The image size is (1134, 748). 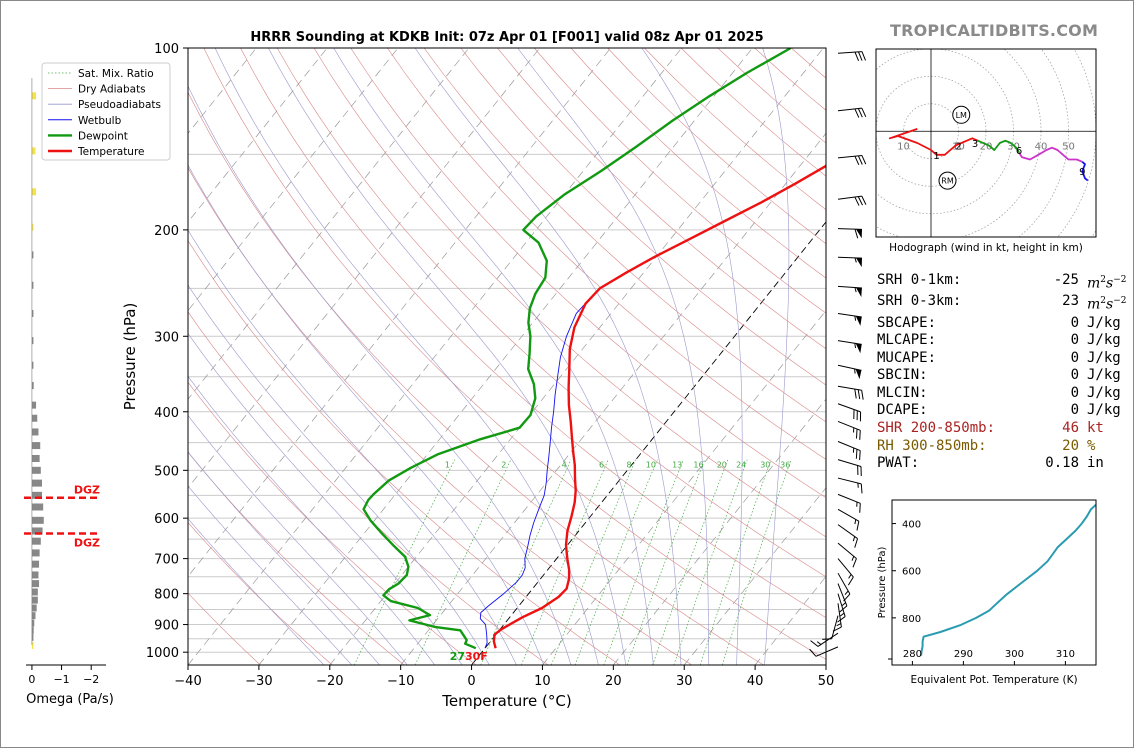 What do you see at coordinates (400, 681) in the screenshot?
I see `x-tick-label: −10` at bounding box center [400, 681].